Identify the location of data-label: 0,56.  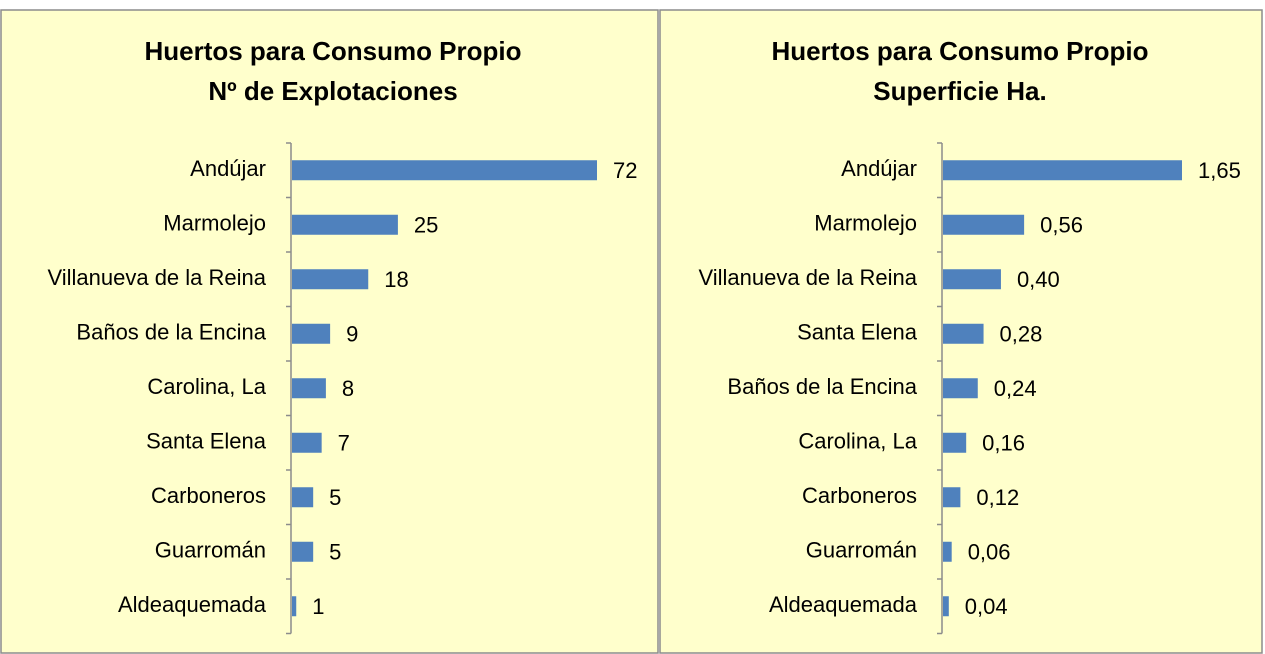
(1061, 225).